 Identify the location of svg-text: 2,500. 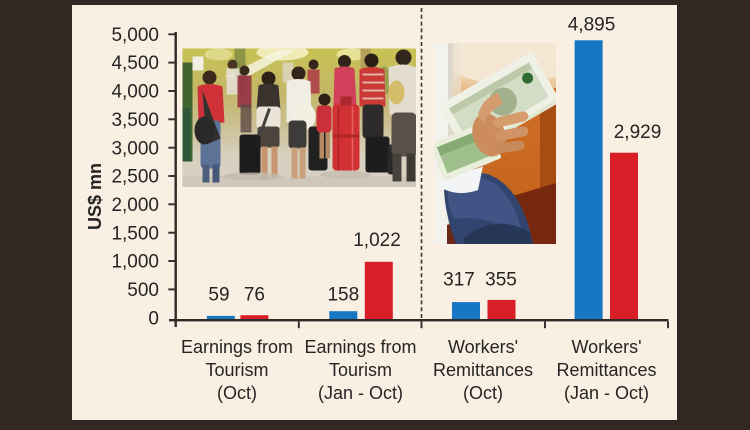
(135, 177).